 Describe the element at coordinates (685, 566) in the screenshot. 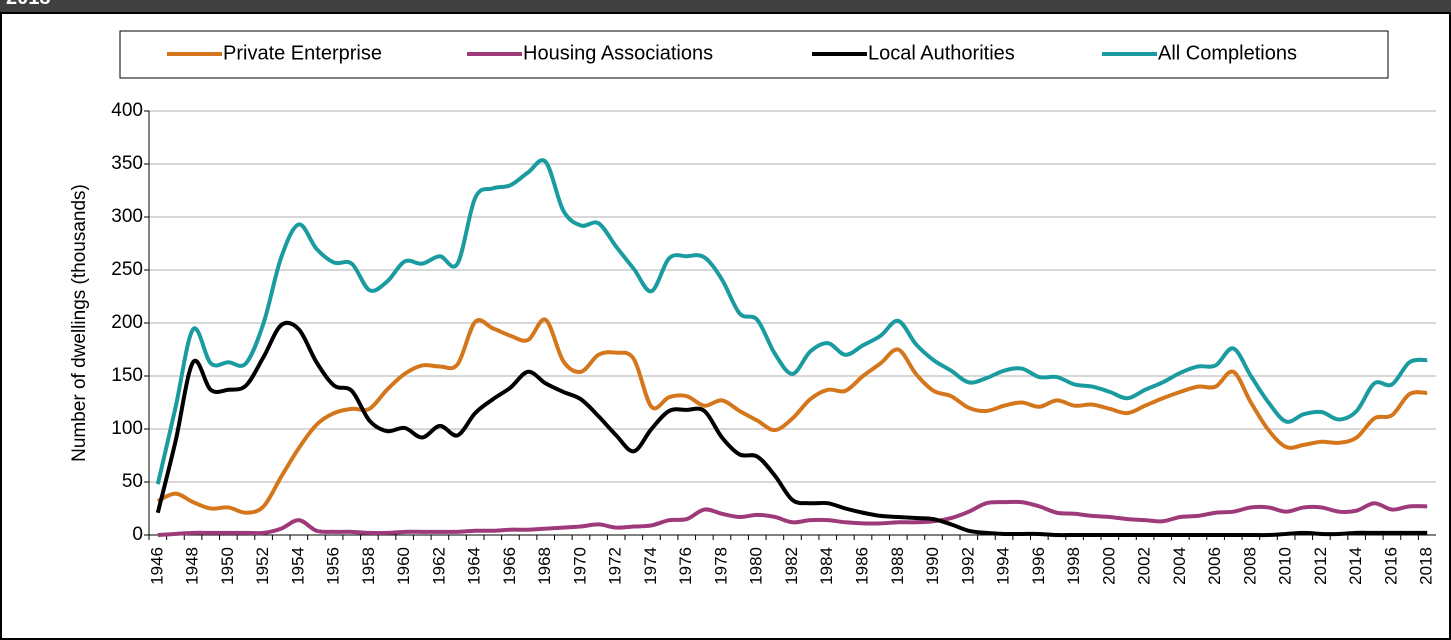

I see `x-tick-label: 1976` at that location.